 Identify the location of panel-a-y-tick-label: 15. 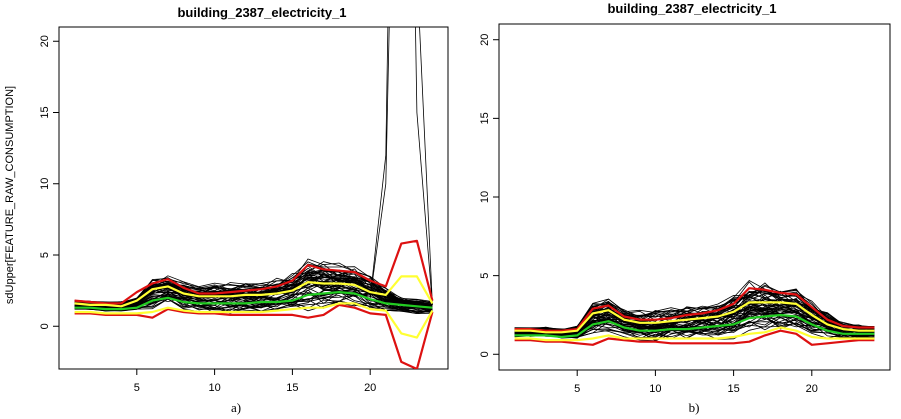
(45, 112).